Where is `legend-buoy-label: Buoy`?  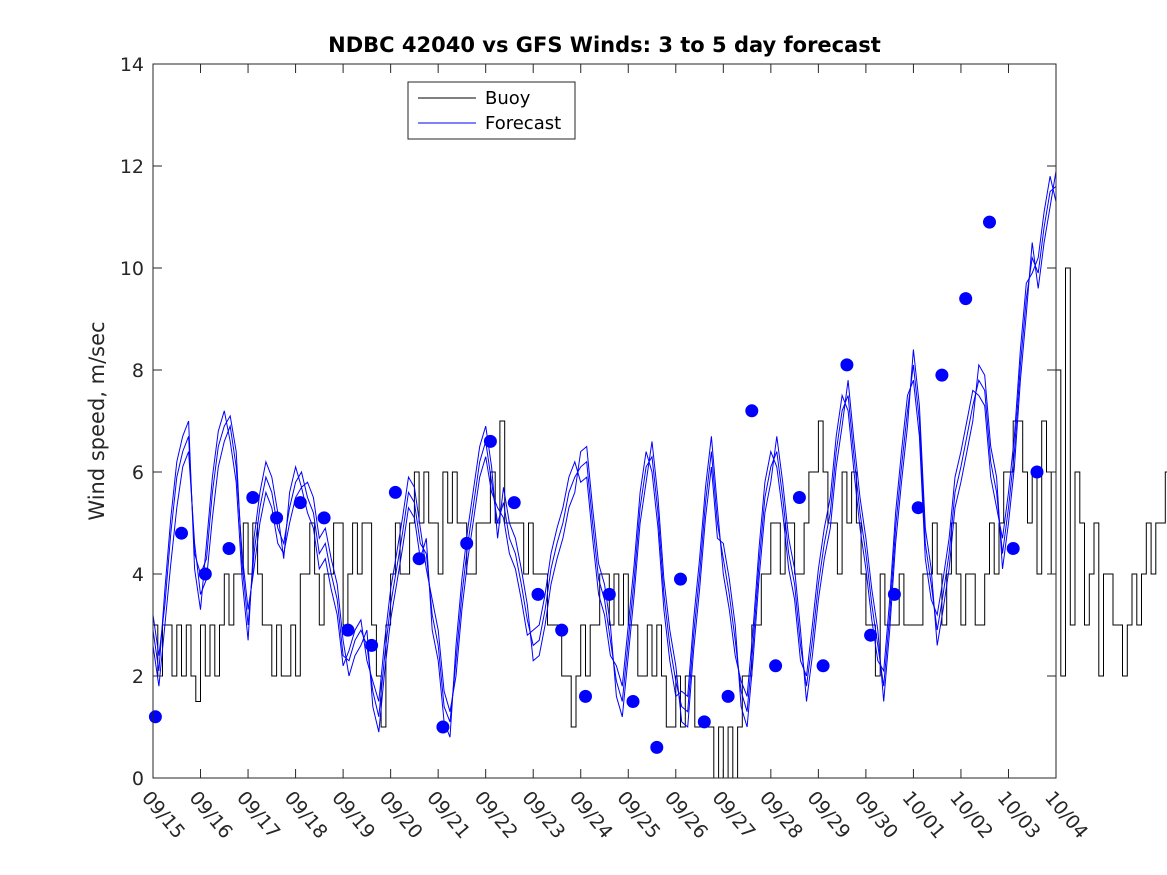
legend-buoy-label: Buoy is located at coordinates (508, 98).